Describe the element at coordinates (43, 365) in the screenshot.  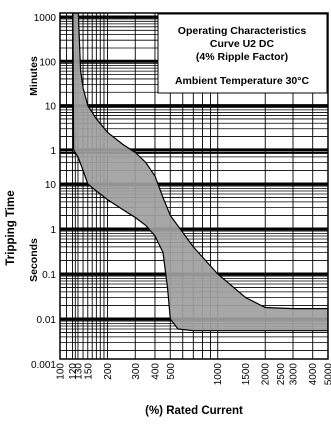
I see `y-tick-label-seconds: 0.001` at that location.